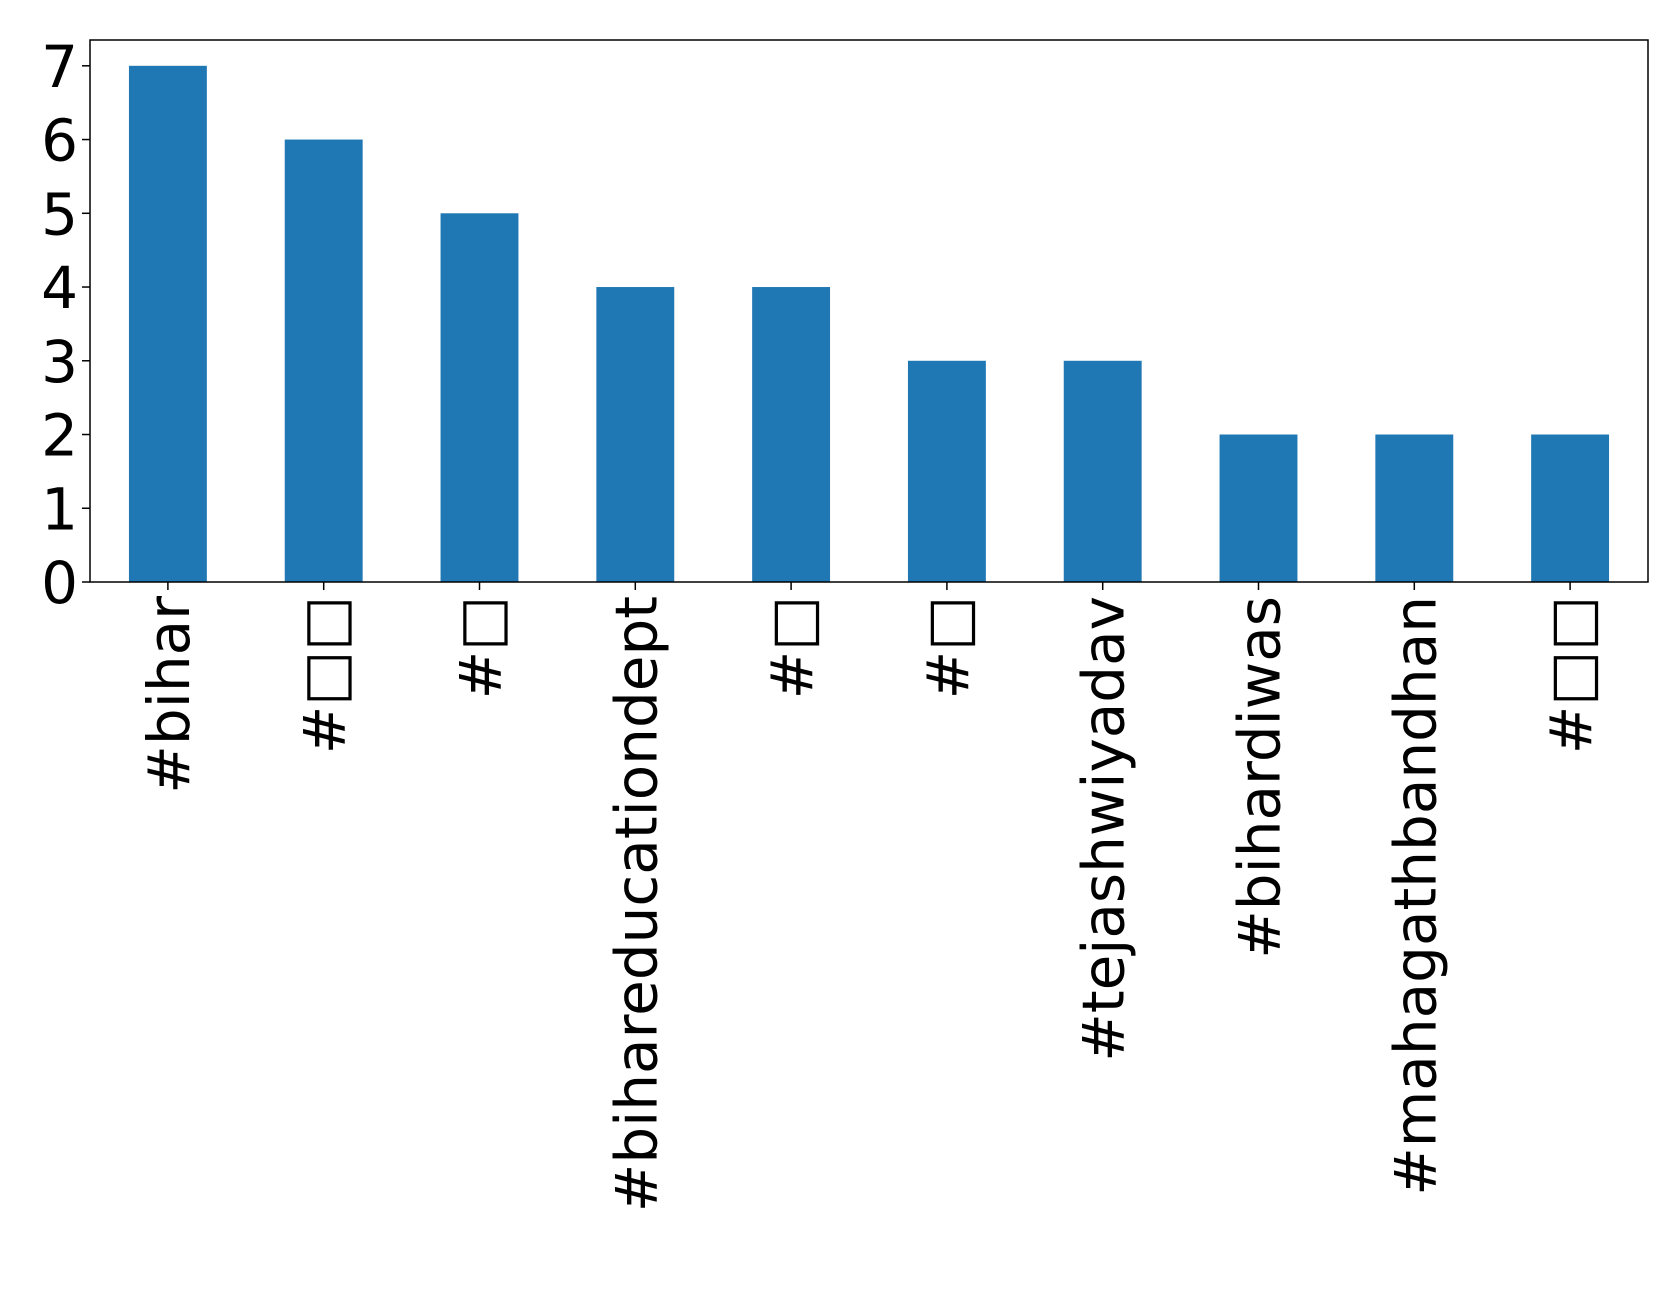 The height and width of the screenshot is (1292, 1679). Describe the element at coordinates (59, 141) in the screenshot. I see `y-tick-label: 6` at that location.